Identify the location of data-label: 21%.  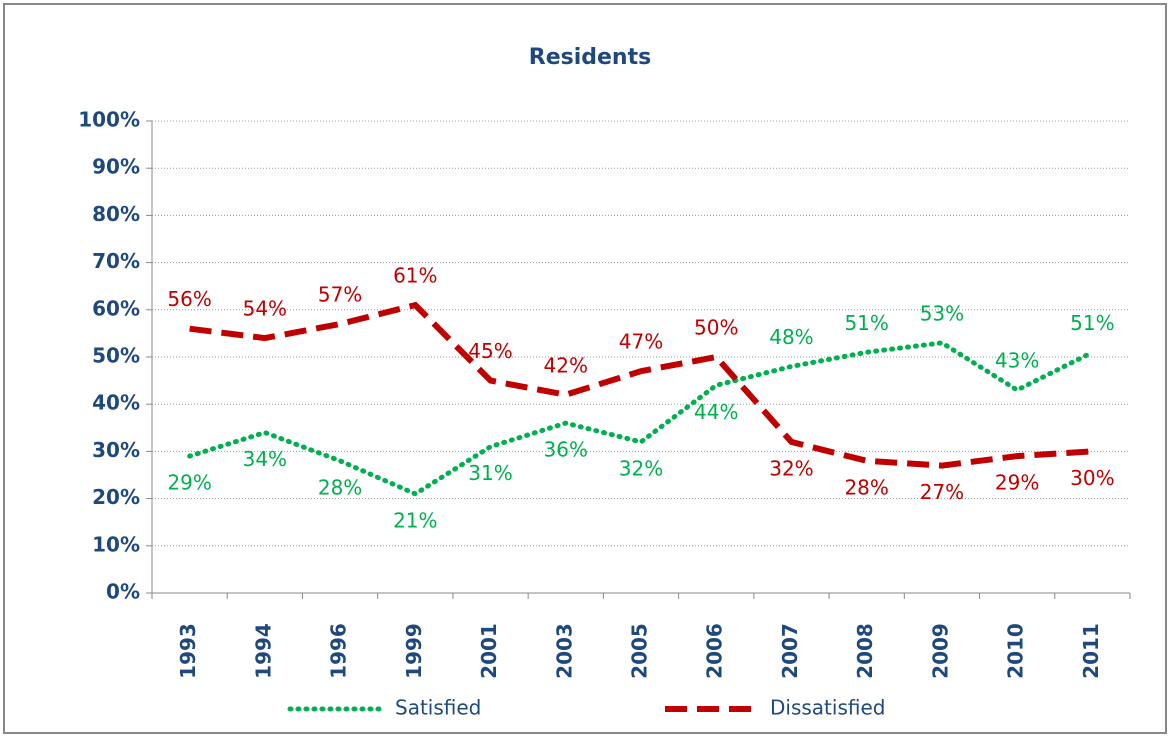
(415, 520).